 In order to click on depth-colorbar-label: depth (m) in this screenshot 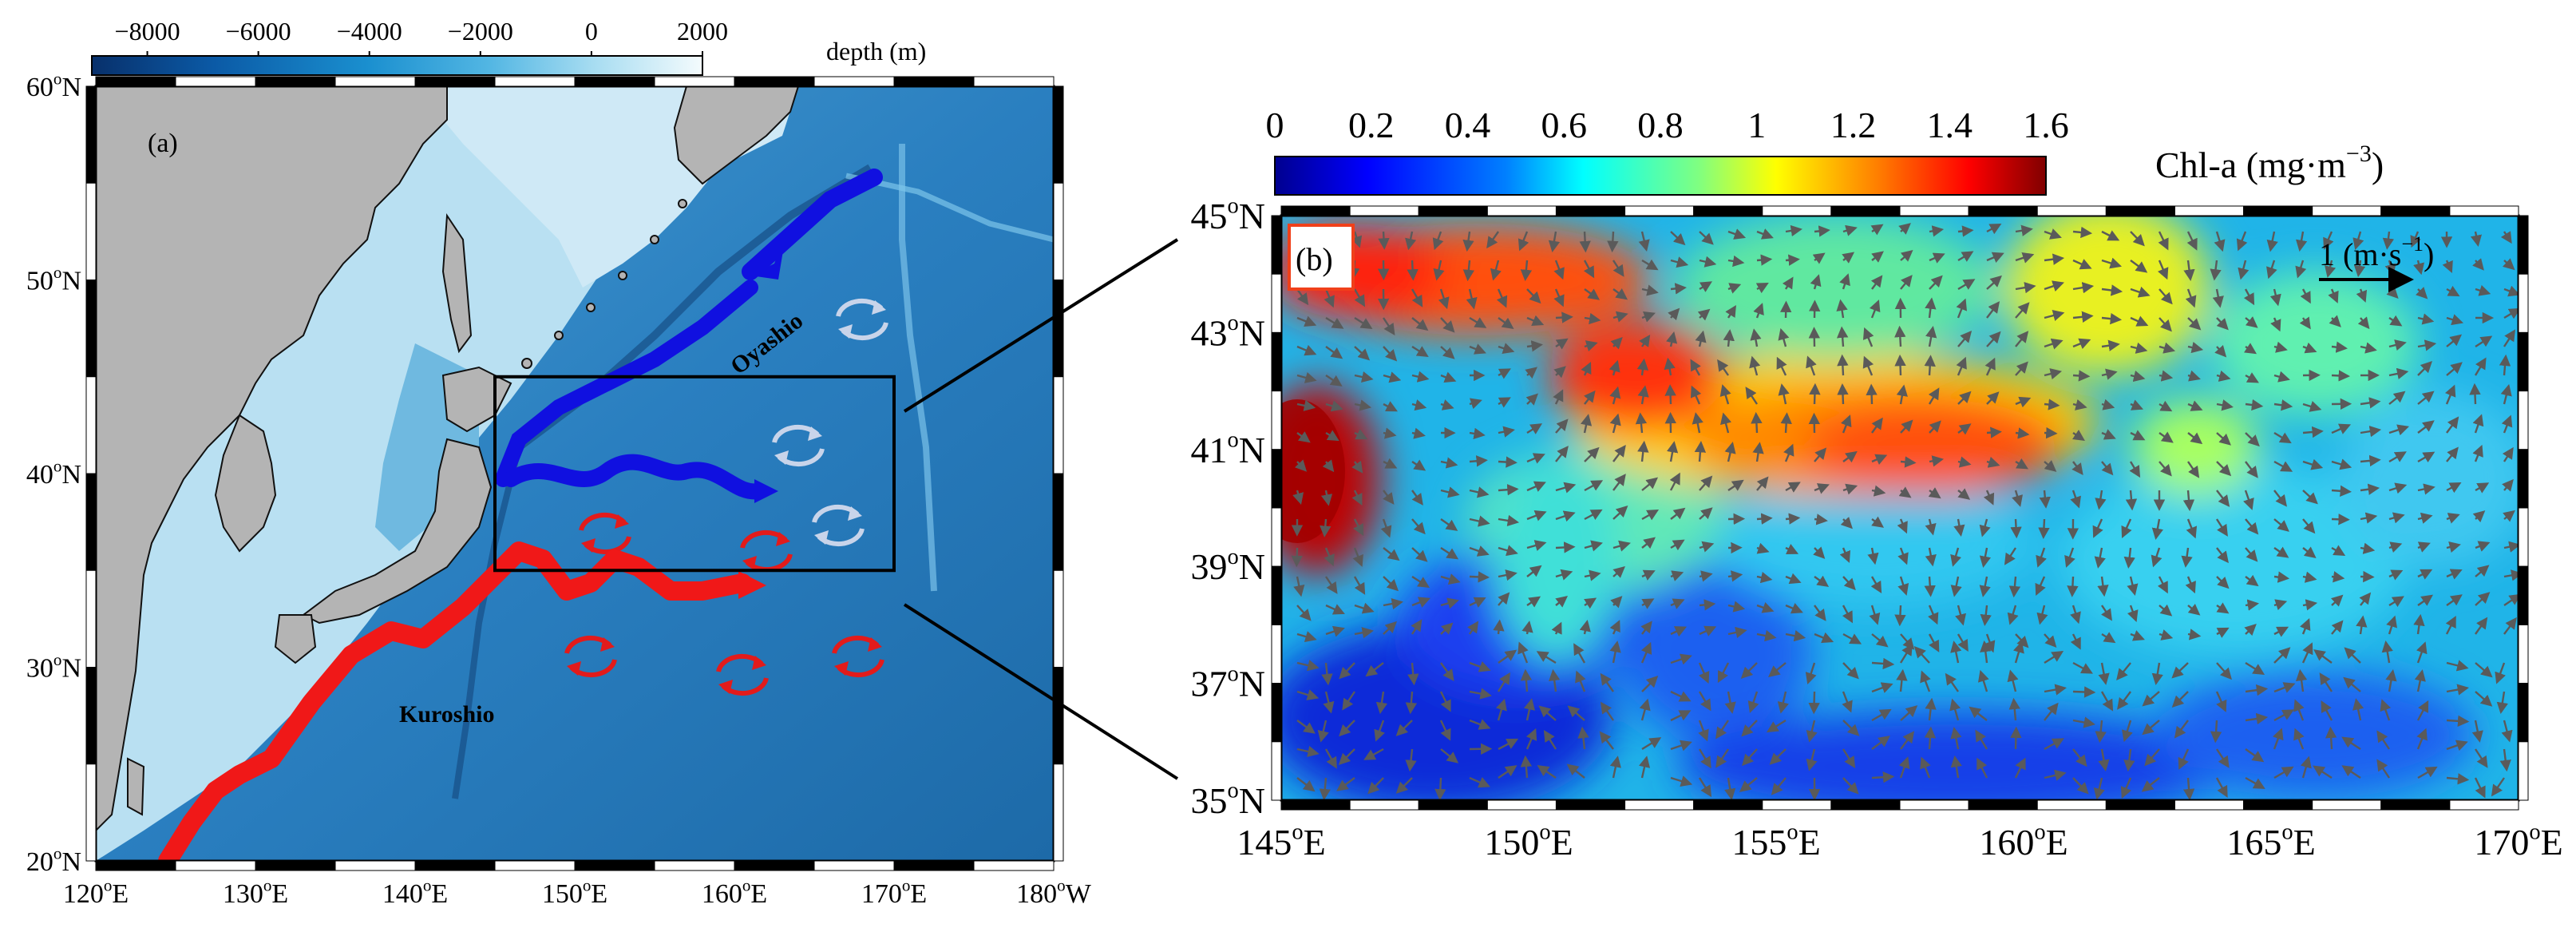, I will do `click(876, 51)`.